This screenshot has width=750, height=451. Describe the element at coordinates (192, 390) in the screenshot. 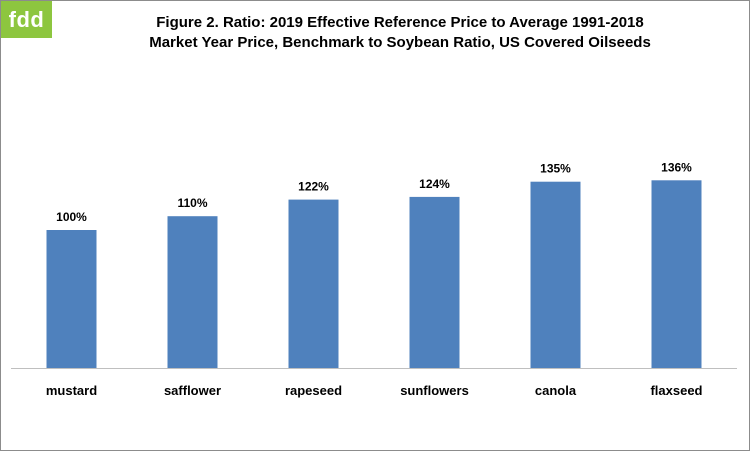

I see `category-label-safflower: safflower` at that location.